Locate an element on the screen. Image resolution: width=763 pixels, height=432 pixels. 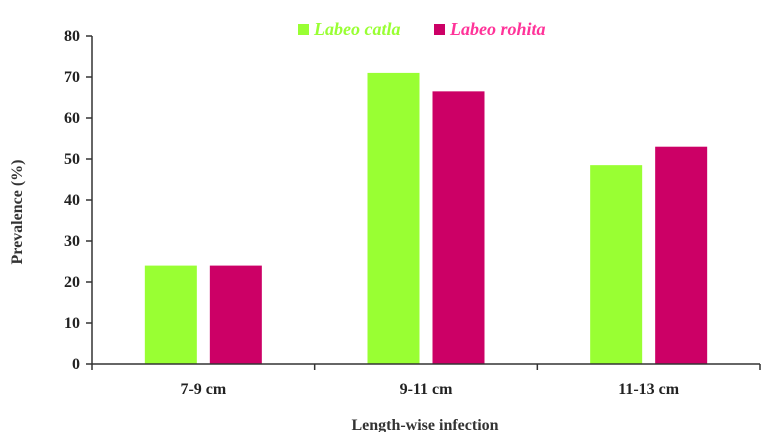
y-tick-label: 40 is located at coordinates (72, 200).